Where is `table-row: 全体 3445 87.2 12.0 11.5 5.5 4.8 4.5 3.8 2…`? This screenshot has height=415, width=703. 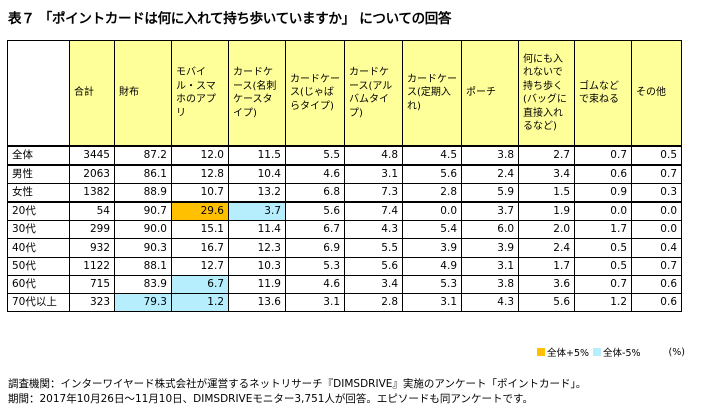 table-row: 全体 3445 87.2 12.0 11.5 5.5 4.8 4.5 3.8 2… is located at coordinates (344, 155).